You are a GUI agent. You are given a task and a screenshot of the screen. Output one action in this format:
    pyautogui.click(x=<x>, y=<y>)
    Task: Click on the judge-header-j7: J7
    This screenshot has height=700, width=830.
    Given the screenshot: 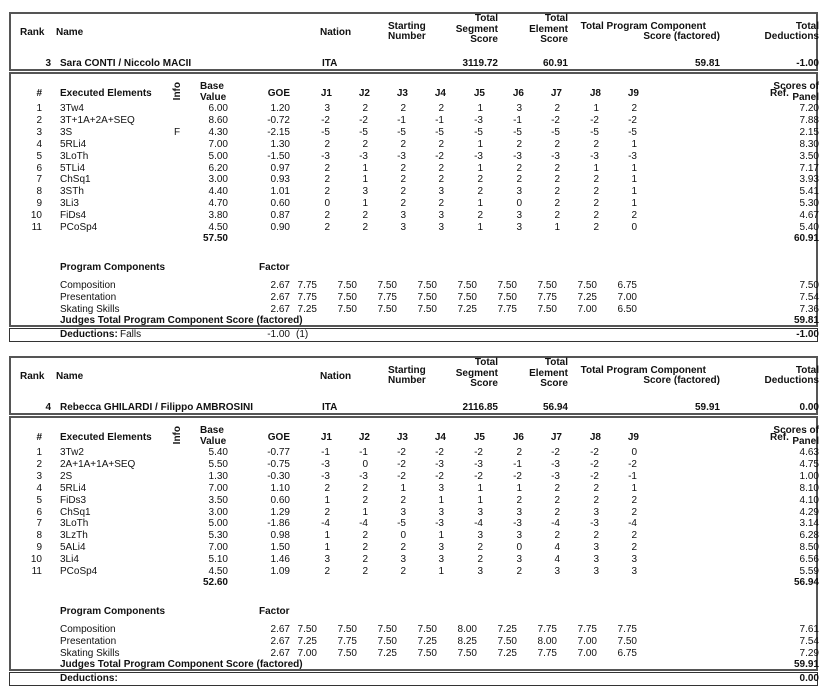 What is the action you would take?
    pyautogui.click(x=556, y=93)
    